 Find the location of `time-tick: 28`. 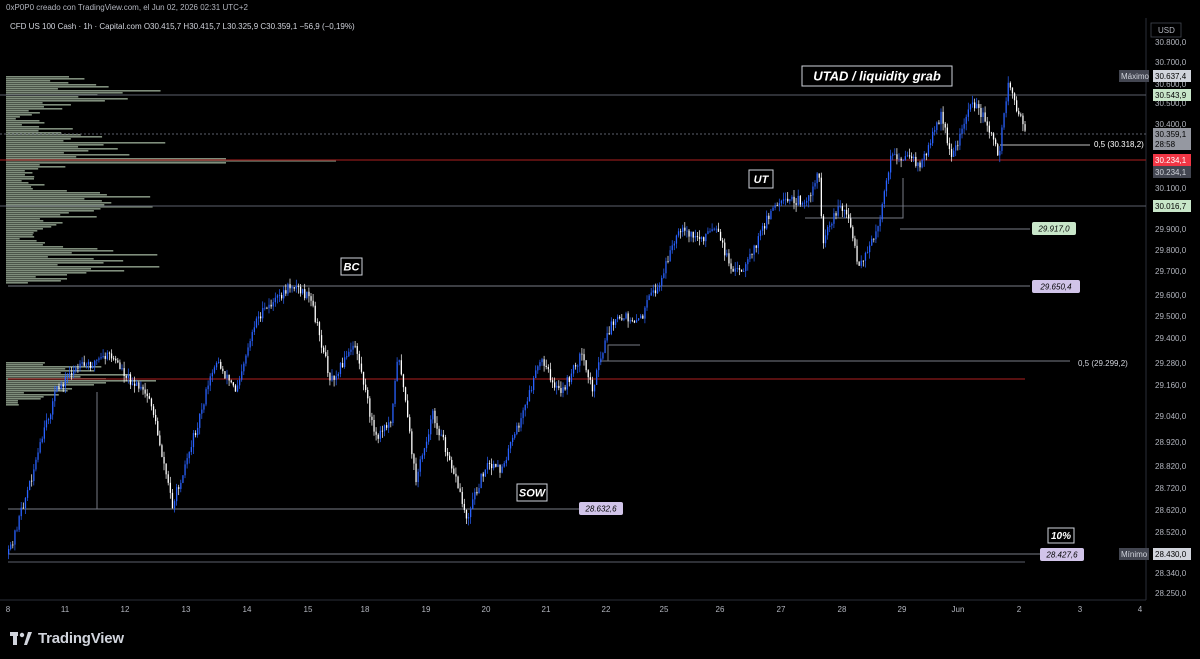

time-tick: 28 is located at coordinates (842, 609).